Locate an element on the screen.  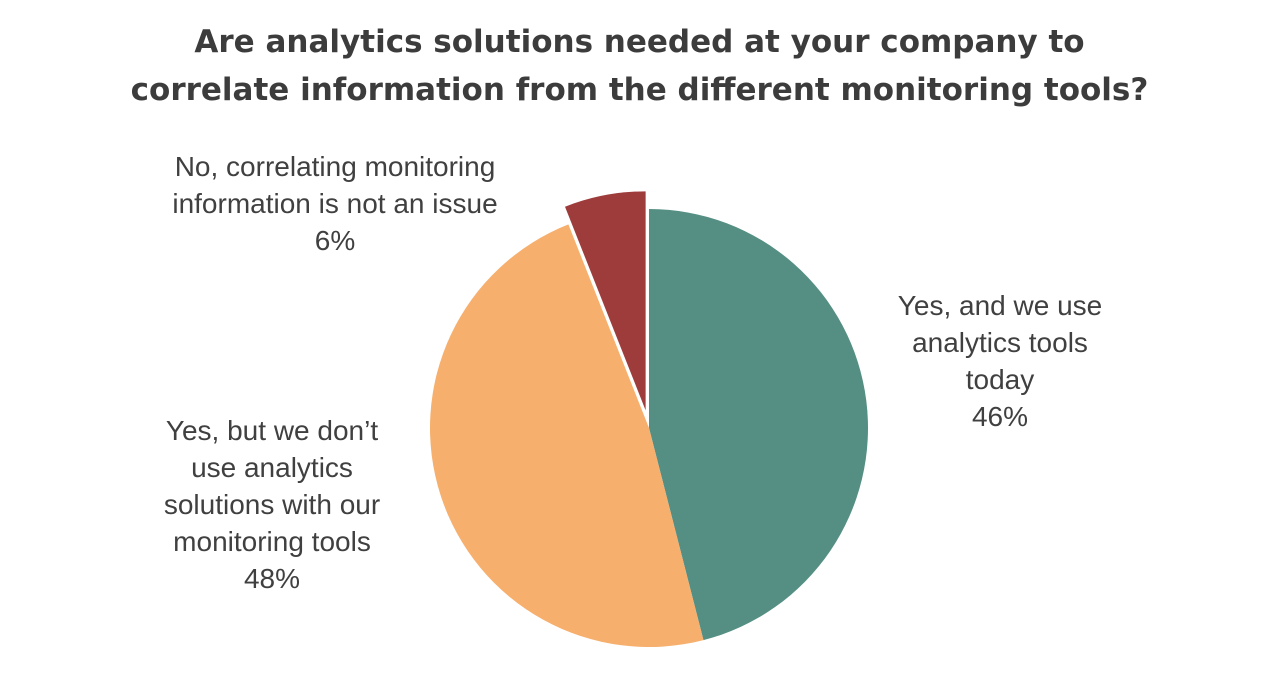
slice-label-line: use analytics is located at coordinates (272, 467).